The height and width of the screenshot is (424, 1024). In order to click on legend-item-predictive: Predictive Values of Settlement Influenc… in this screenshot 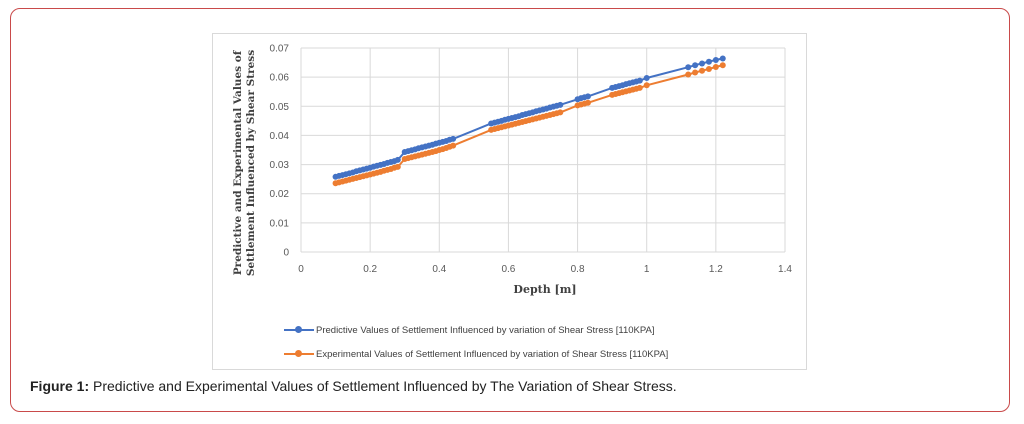, I will do `click(476, 330)`.